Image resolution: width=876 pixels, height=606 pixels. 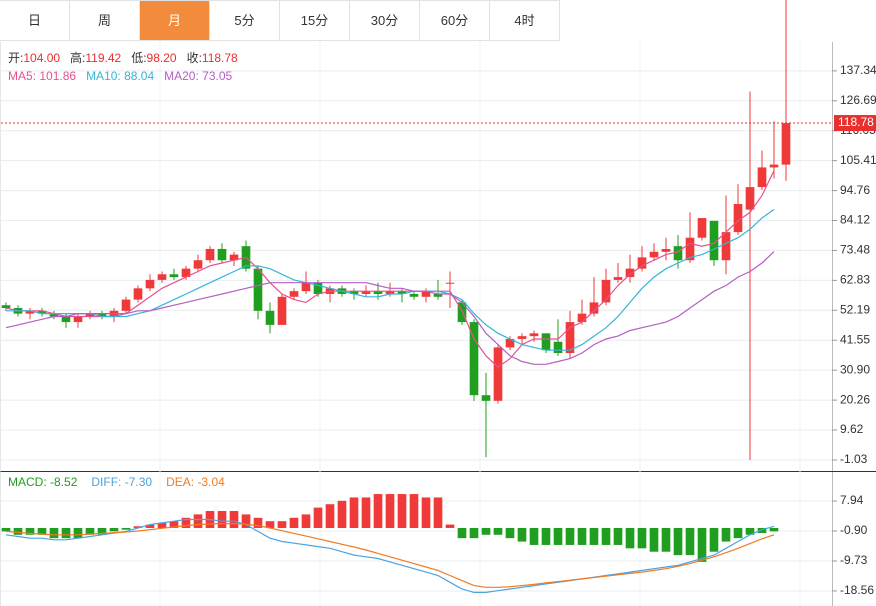 I want to click on y-tick-label: 7.94, so click(x=852, y=500).